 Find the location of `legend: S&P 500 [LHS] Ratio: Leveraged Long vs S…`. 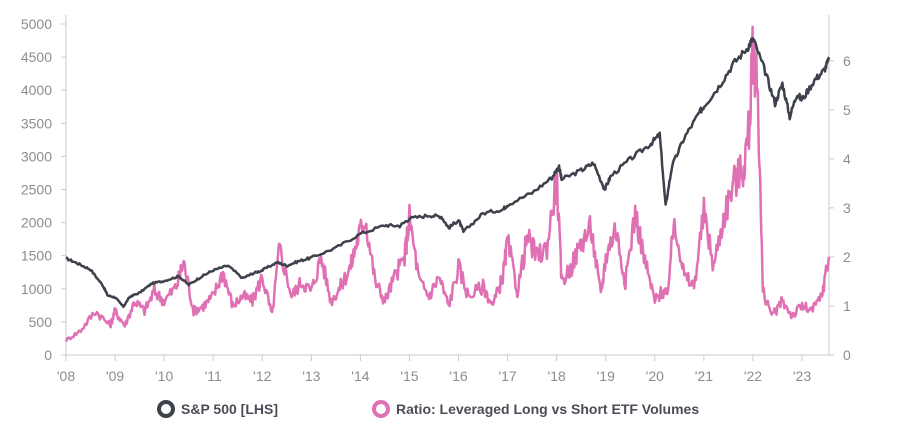

legend: S&P 500 [LHS] Ratio: Leveraged Long vs S… is located at coordinates (428, 409).